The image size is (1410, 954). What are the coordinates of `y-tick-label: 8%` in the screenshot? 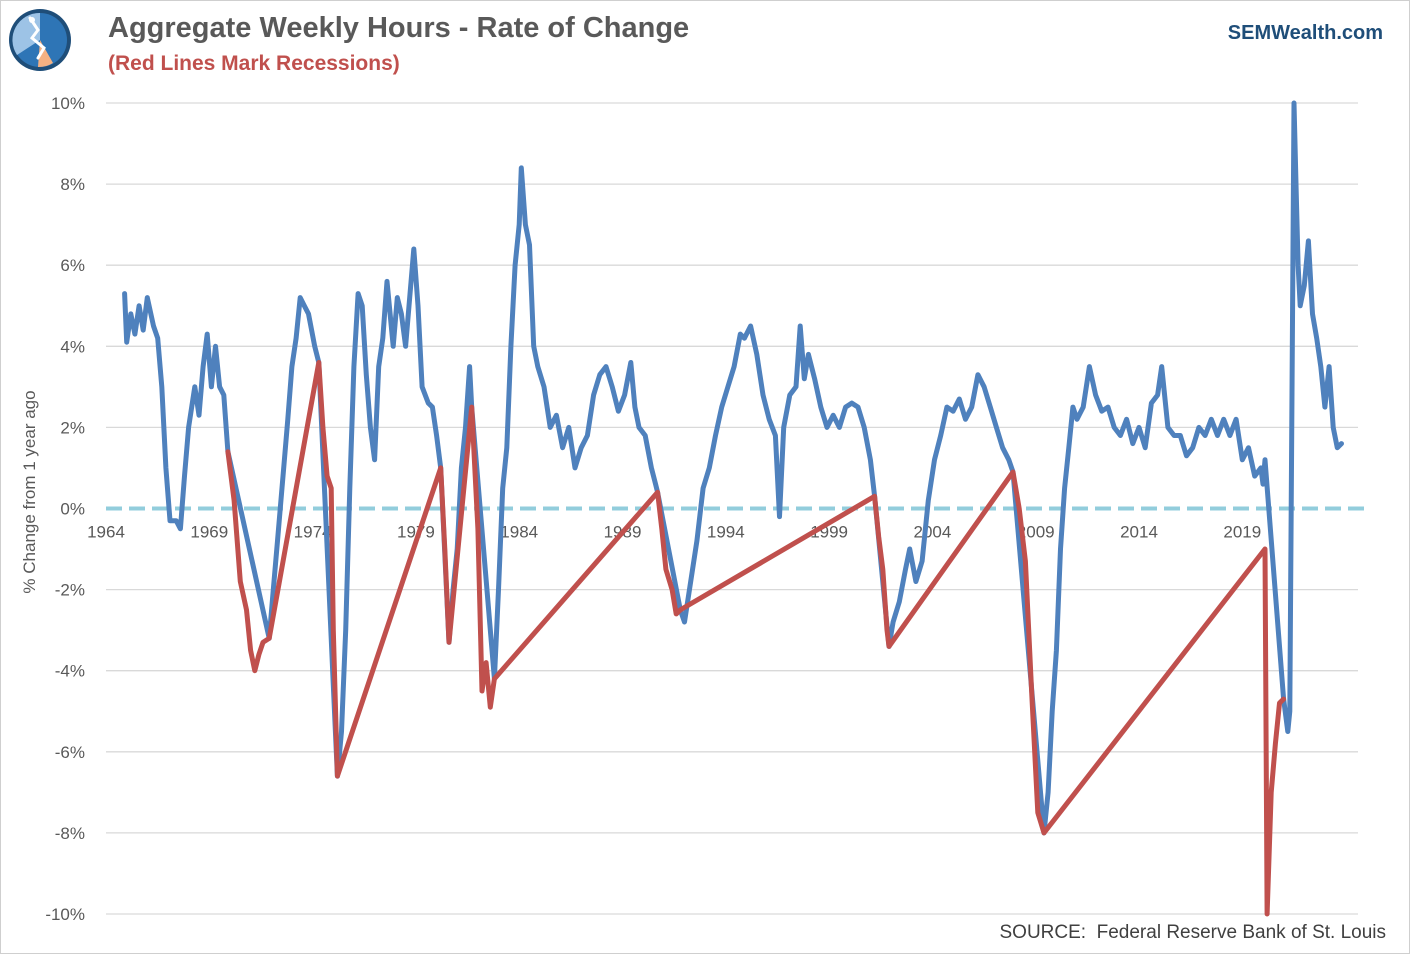 It's located at (72, 184).